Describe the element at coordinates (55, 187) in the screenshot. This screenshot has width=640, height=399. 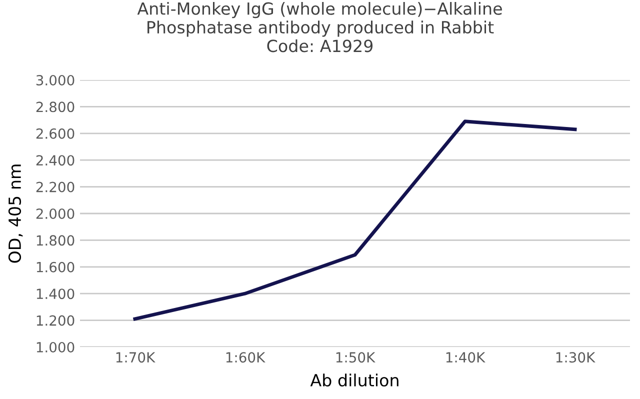
I see `y-tick-label: 2.200` at that location.